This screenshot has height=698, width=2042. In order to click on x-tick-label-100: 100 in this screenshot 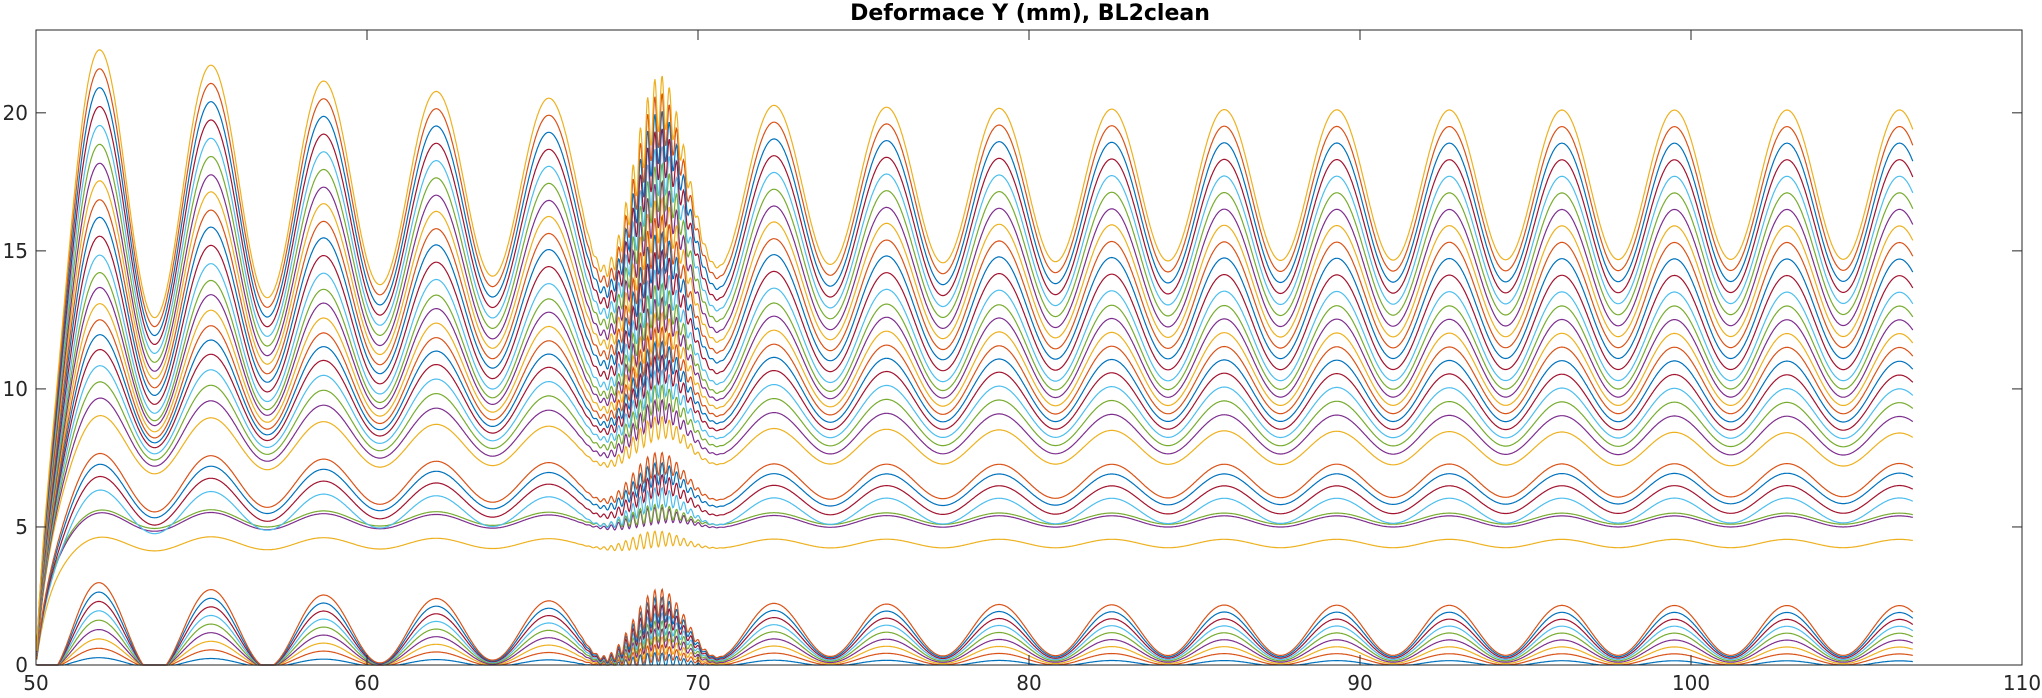, I will do `click(1691, 683)`.